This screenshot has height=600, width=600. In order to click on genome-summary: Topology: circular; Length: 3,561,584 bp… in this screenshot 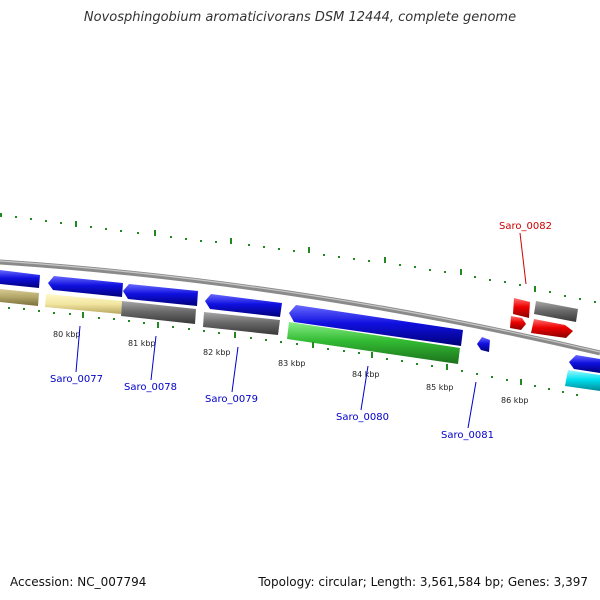, I will do `click(423, 582)`.